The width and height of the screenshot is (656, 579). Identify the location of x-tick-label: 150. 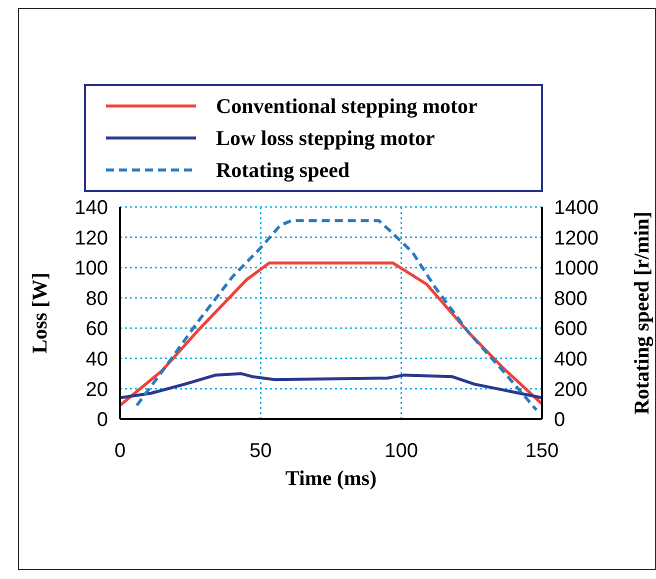
(542, 451).